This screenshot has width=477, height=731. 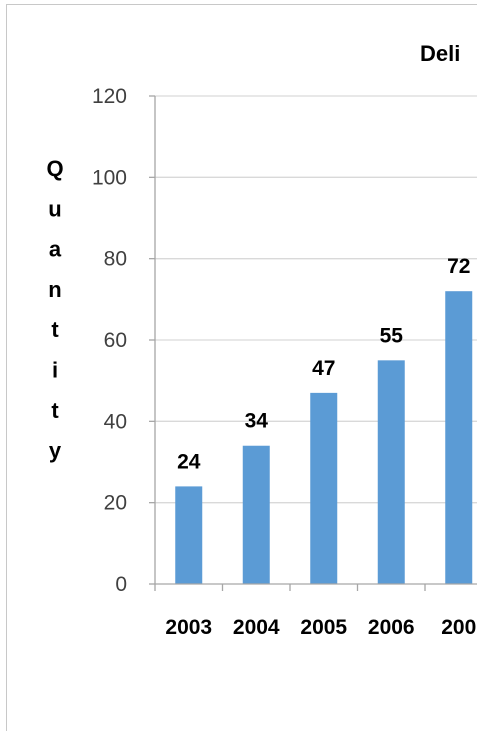 I want to click on x-tick-label: 2004, so click(x=256, y=627).